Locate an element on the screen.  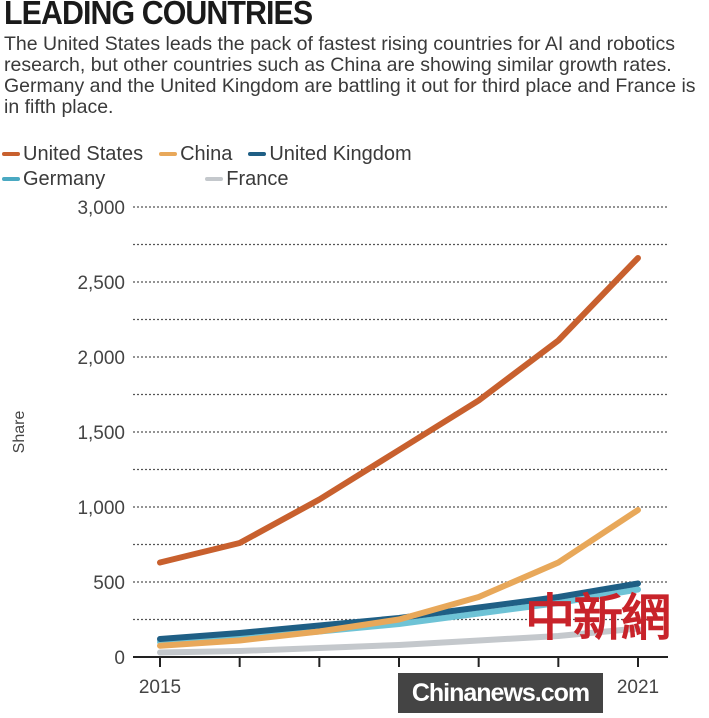
legend-item-france: France is located at coordinates (247, 179).